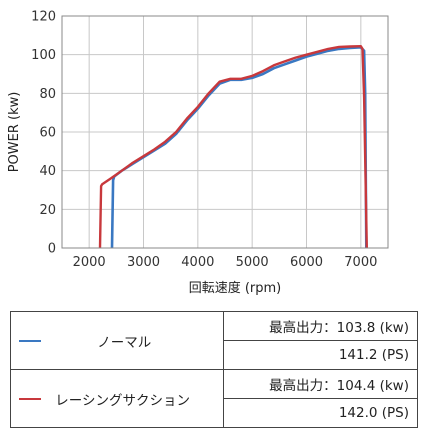  Describe the element at coordinates (143, 262) in the screenshot. I see `x-tick-label: 3000` at that location.